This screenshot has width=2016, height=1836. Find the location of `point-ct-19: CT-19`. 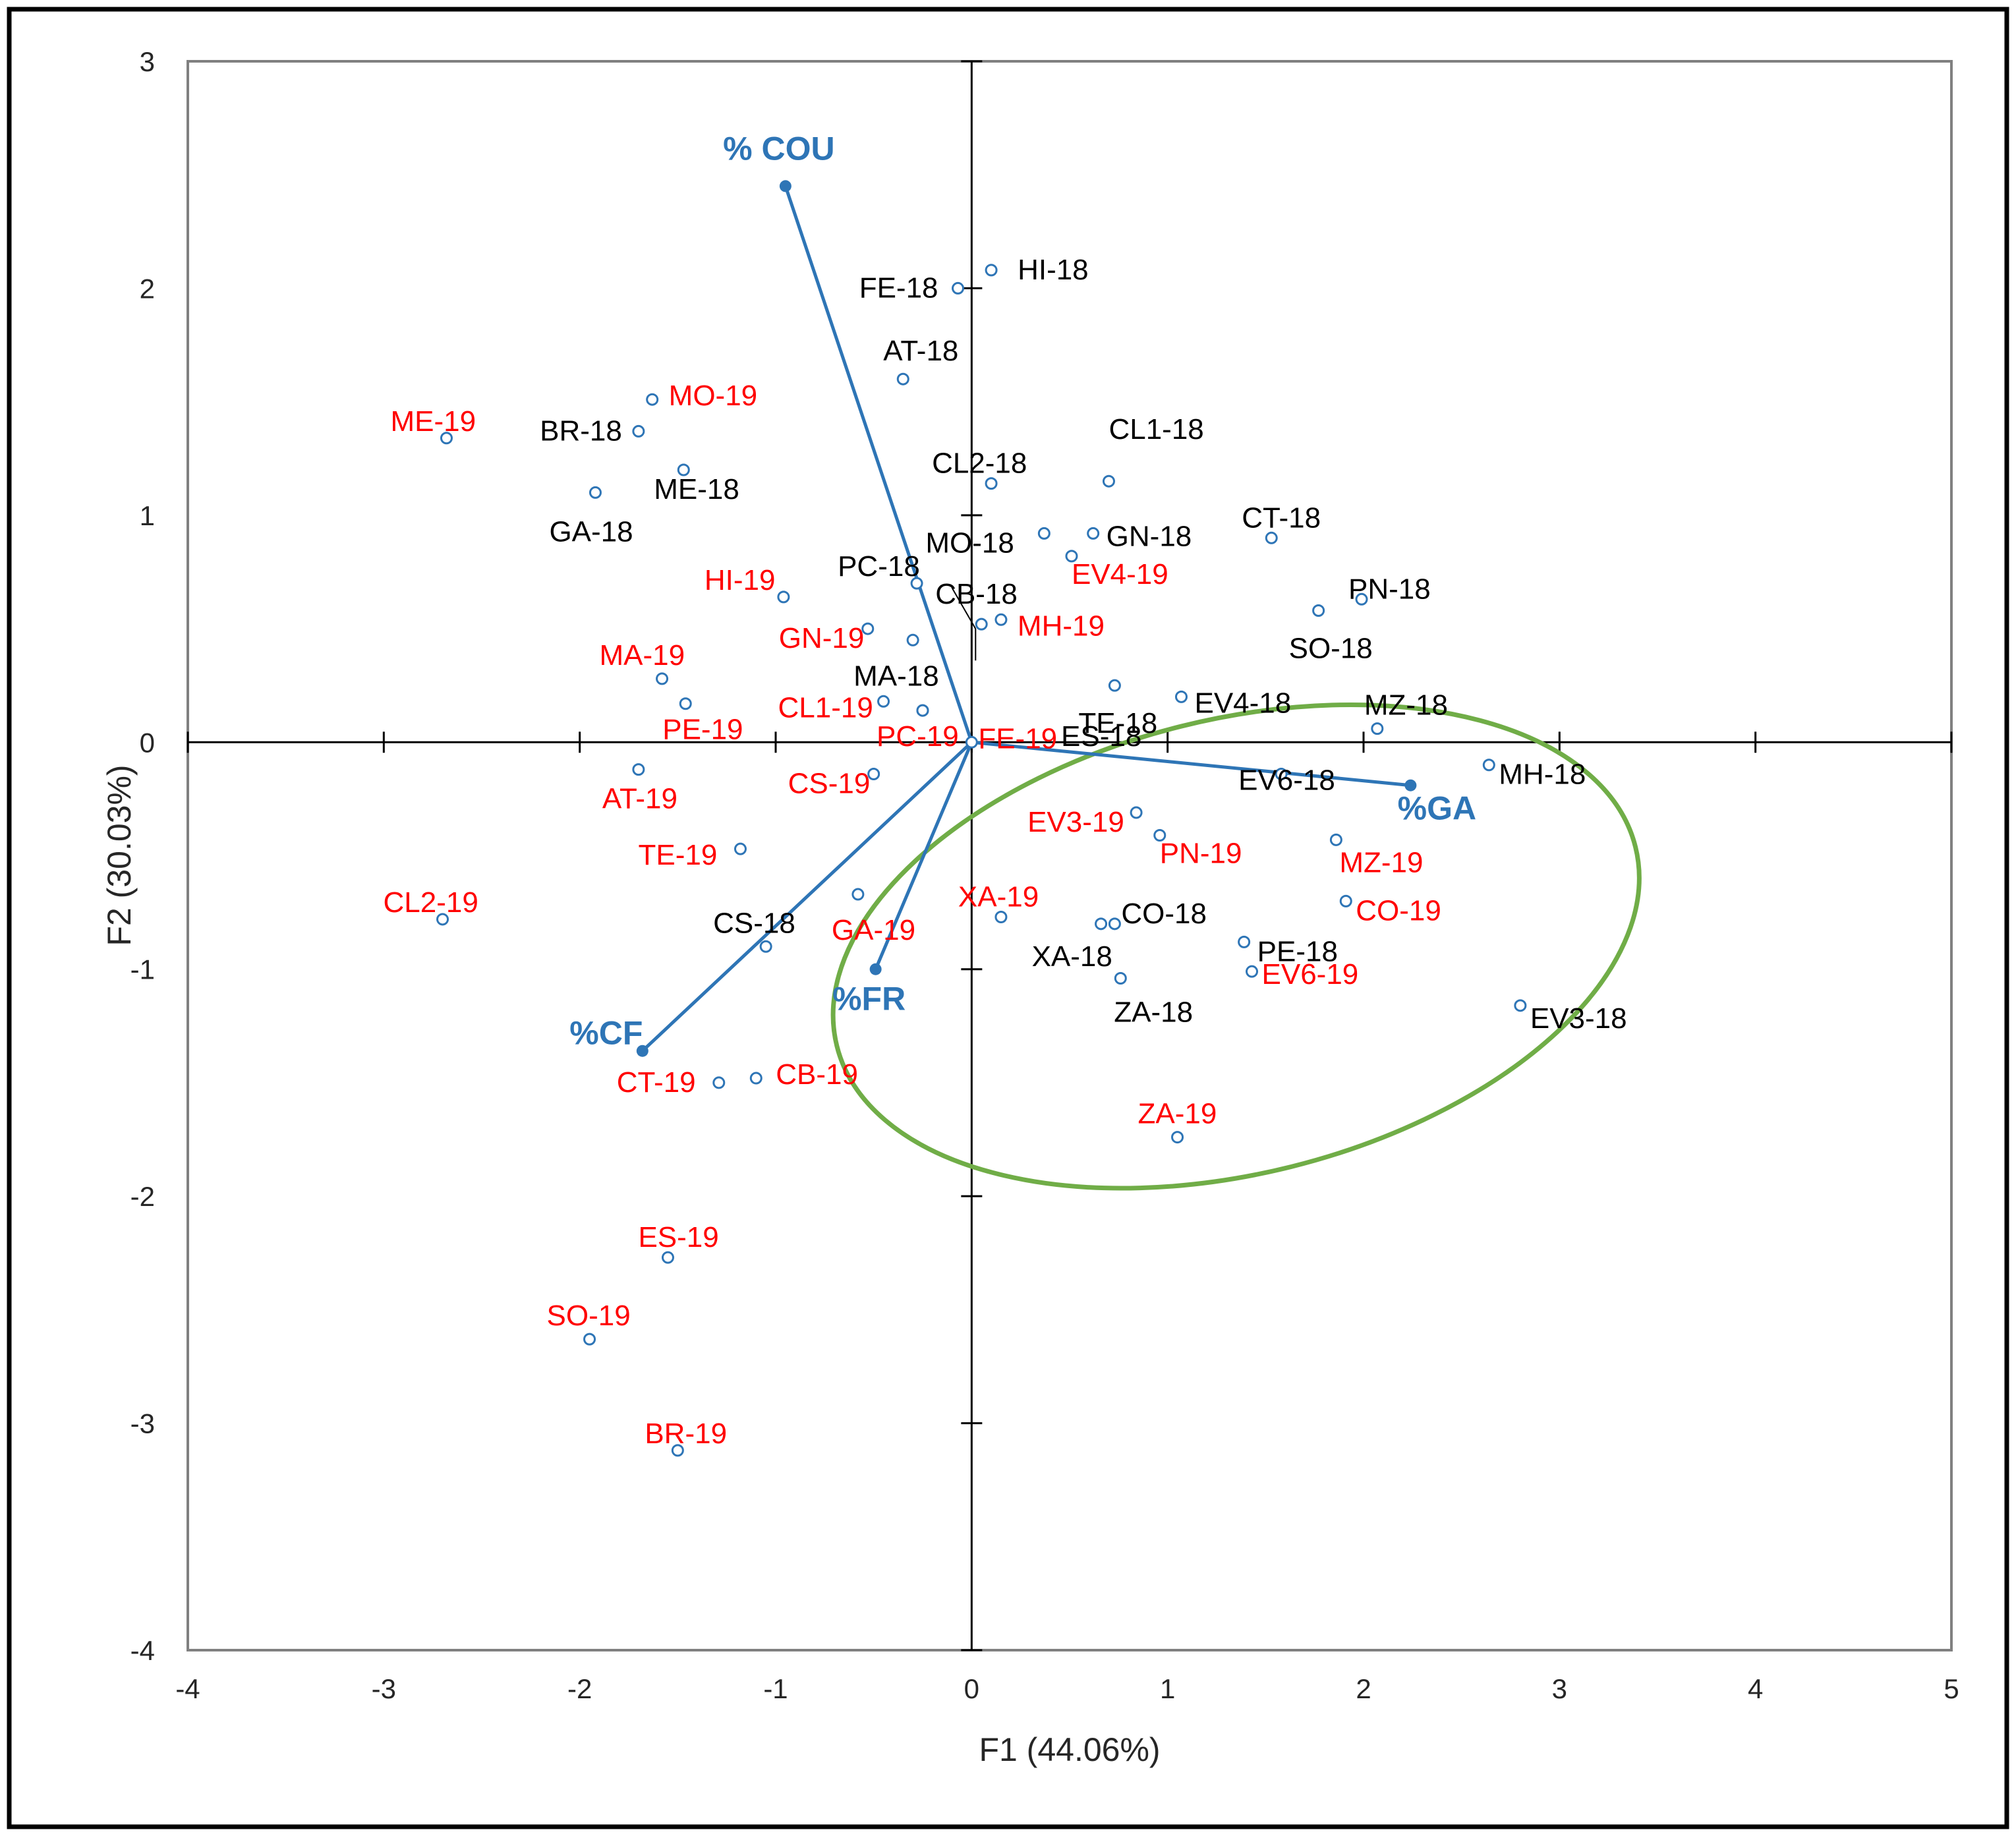

point-ct-19: CT-19 is located at coordinates (671, 1082).